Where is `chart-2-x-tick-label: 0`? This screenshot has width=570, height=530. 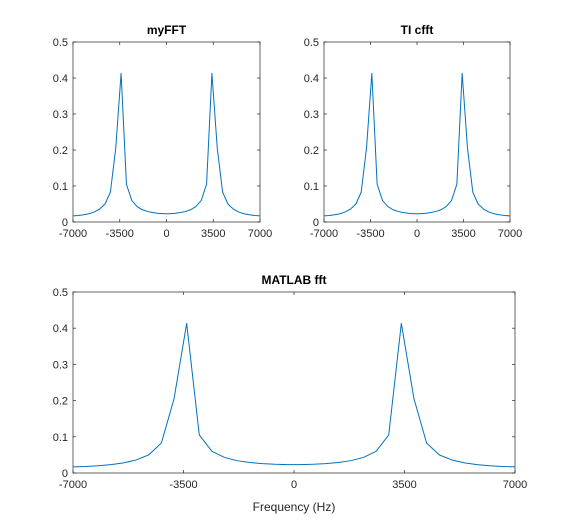 chart-2-x-tick-label: 0 is located at coordinates (294, 485).